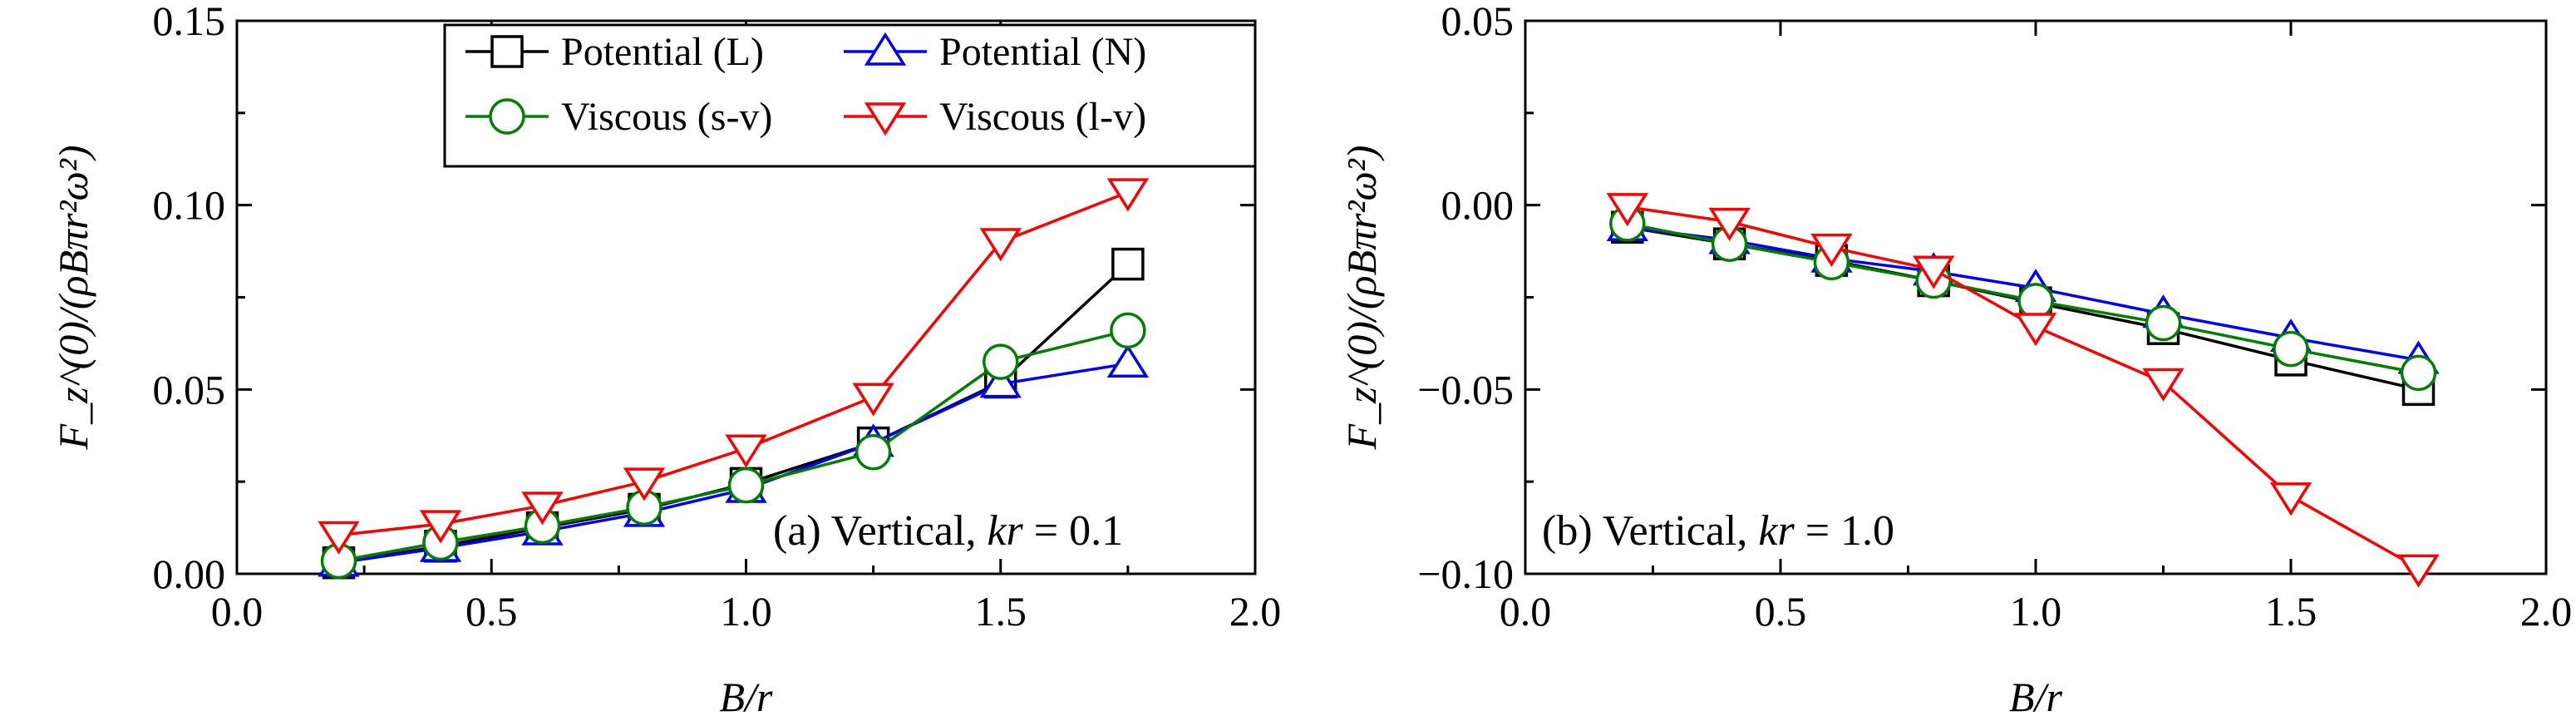 The height and width of the screenshot is (726, 2576). Describe the element at coordinates (1073, 531) in the screenshot. I see `panel-label-suffix: = 0.1` at that location.